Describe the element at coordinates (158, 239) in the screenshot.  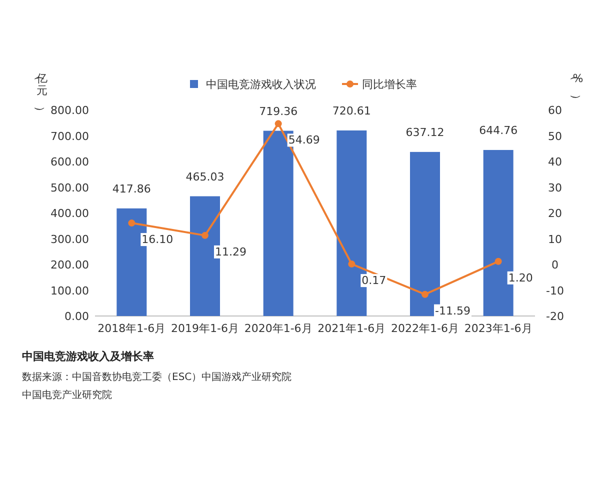
I see `data-label: 16.10` at that location.